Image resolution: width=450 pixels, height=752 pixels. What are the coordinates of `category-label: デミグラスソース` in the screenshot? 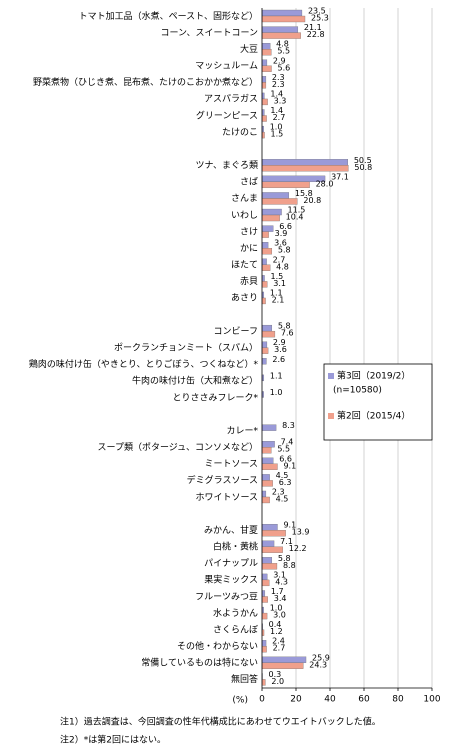 It's located at (222, 480).